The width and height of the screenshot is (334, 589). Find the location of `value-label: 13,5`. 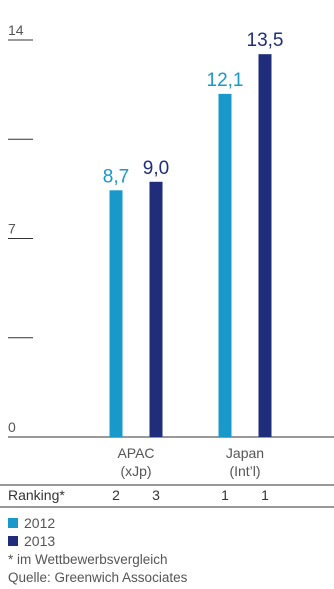

value-label: 13,5 is located at coordinates (265, 40).